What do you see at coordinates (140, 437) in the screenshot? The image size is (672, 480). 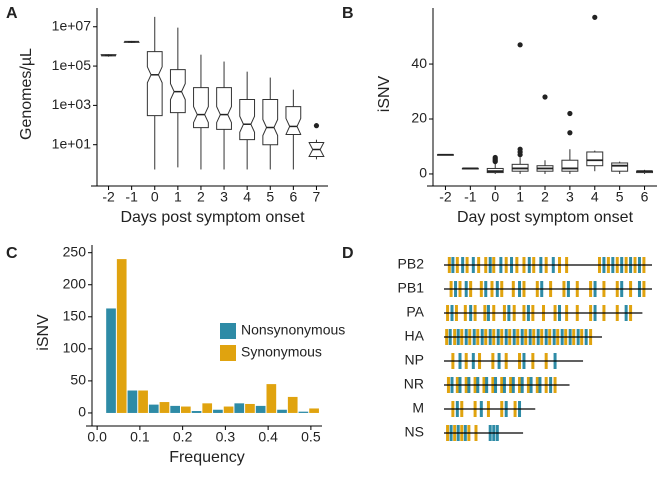 I see `x-tick-label: 0.1` at bounding box center [140, 437].